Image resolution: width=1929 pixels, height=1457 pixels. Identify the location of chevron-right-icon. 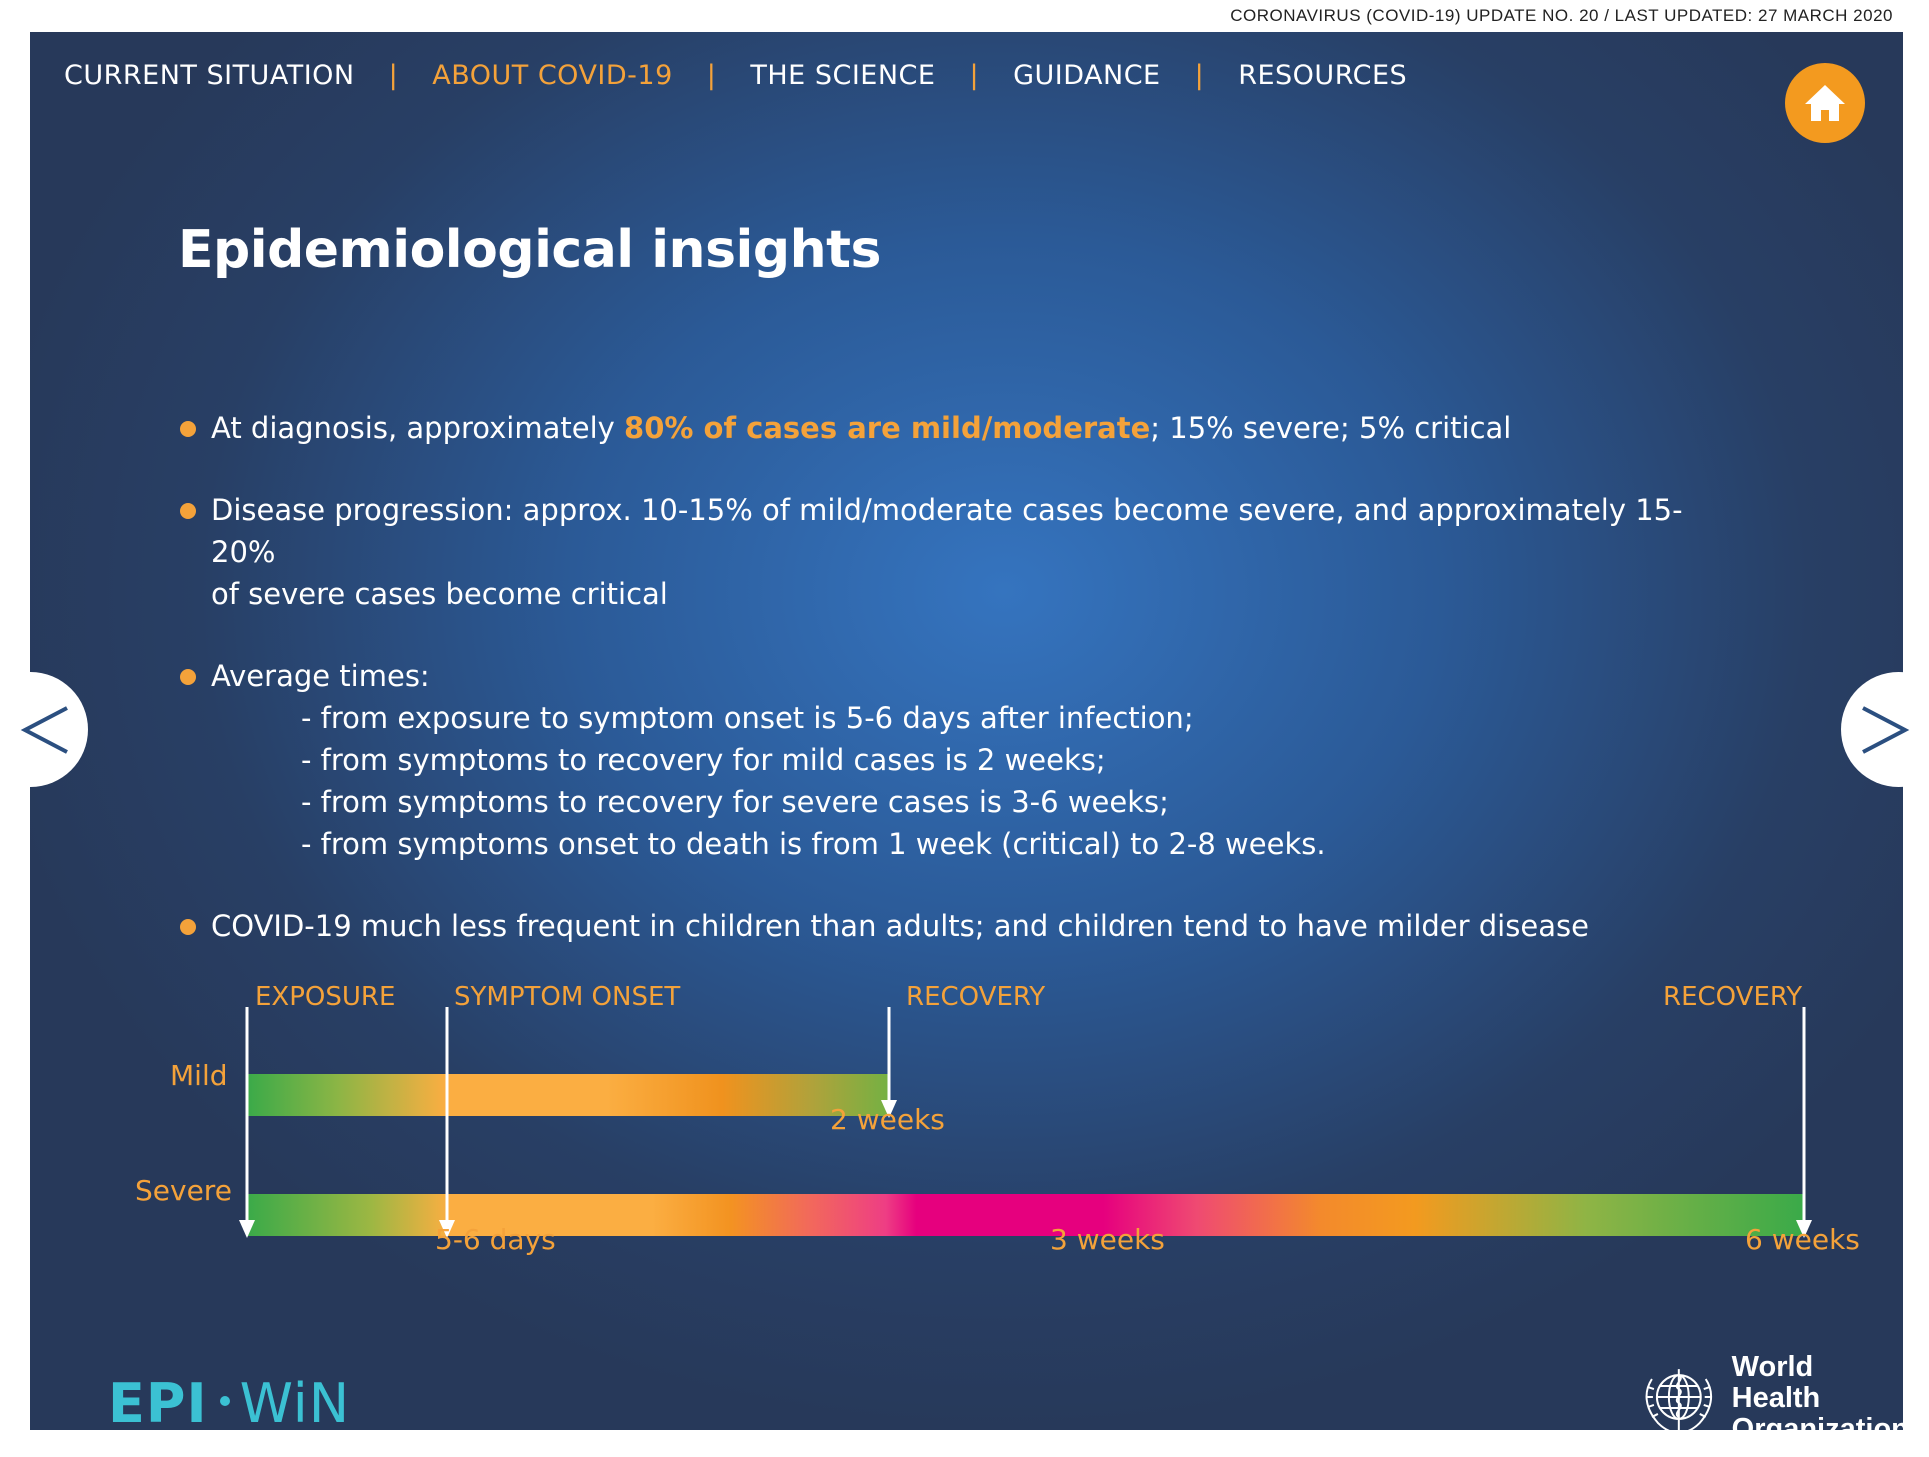
(1885, 729).